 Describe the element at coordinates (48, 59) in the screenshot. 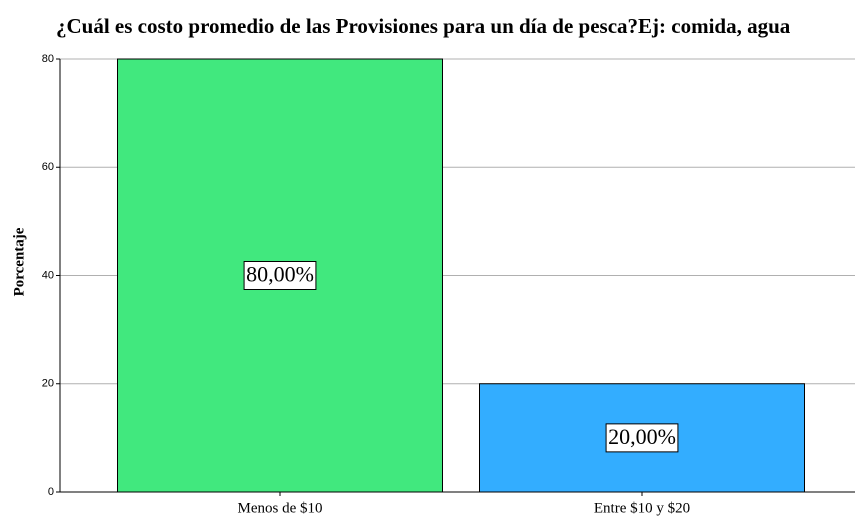

I see `y-tick-label: 80` at that location.